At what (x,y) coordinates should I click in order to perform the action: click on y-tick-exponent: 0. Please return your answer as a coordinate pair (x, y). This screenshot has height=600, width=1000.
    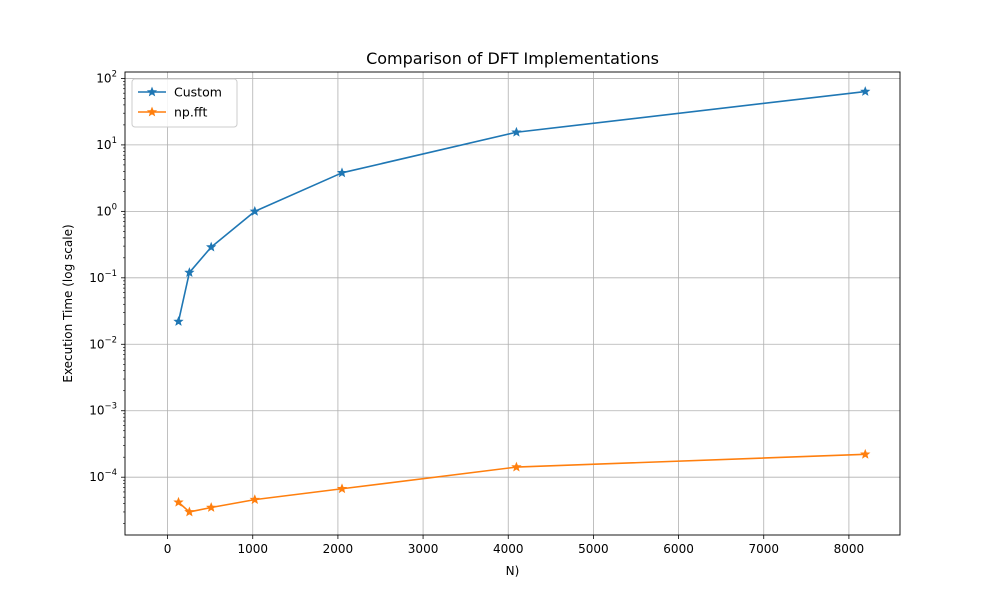
    Looking at the image, I should click on (114, 207).